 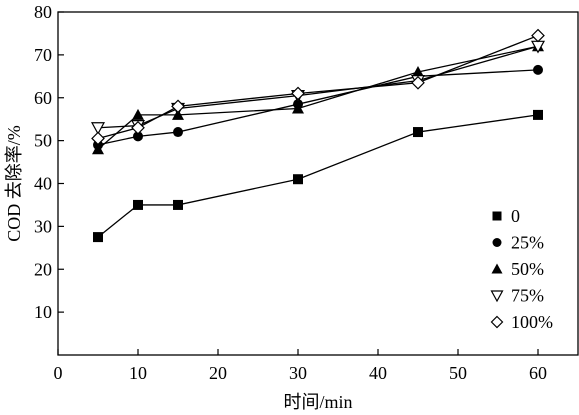 I want to click on y-axis-label: COD 去除率/%, so click(x=14, y=183).